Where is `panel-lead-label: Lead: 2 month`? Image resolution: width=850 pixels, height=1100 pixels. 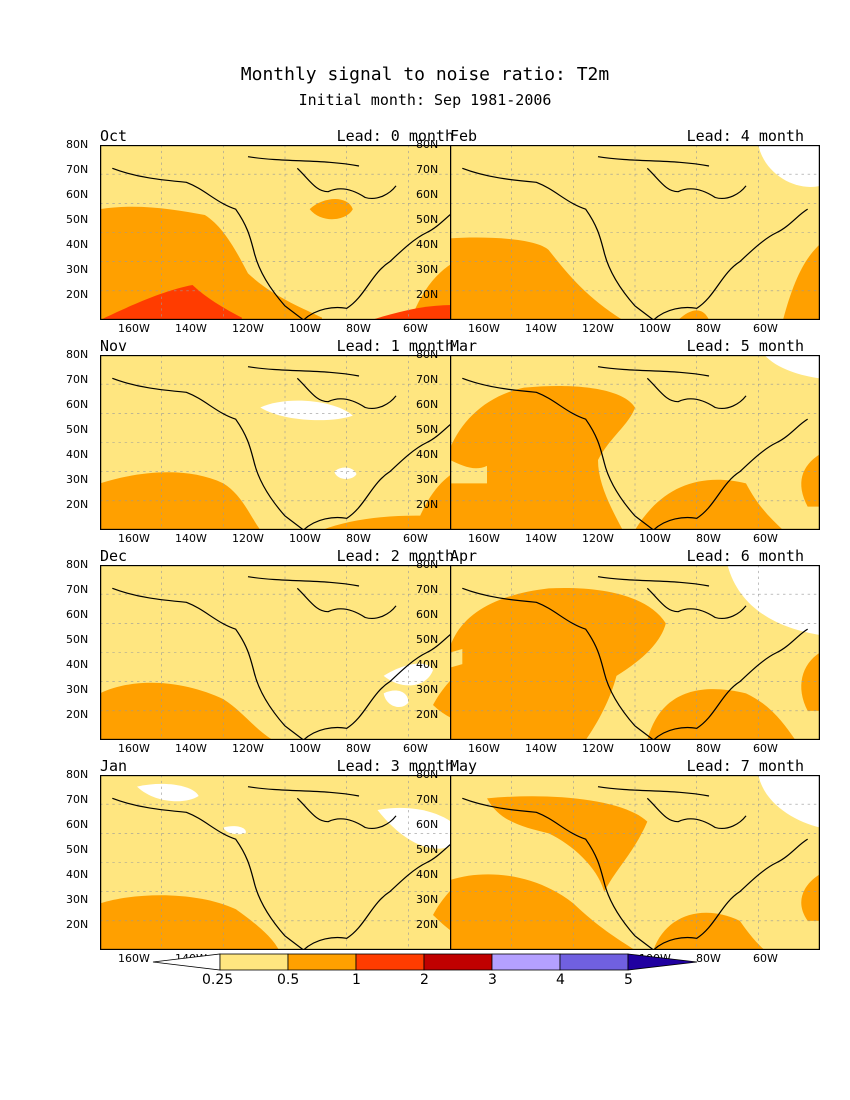 panel-lead-label: Lead: 2 month is located at coordinates (395, 556).